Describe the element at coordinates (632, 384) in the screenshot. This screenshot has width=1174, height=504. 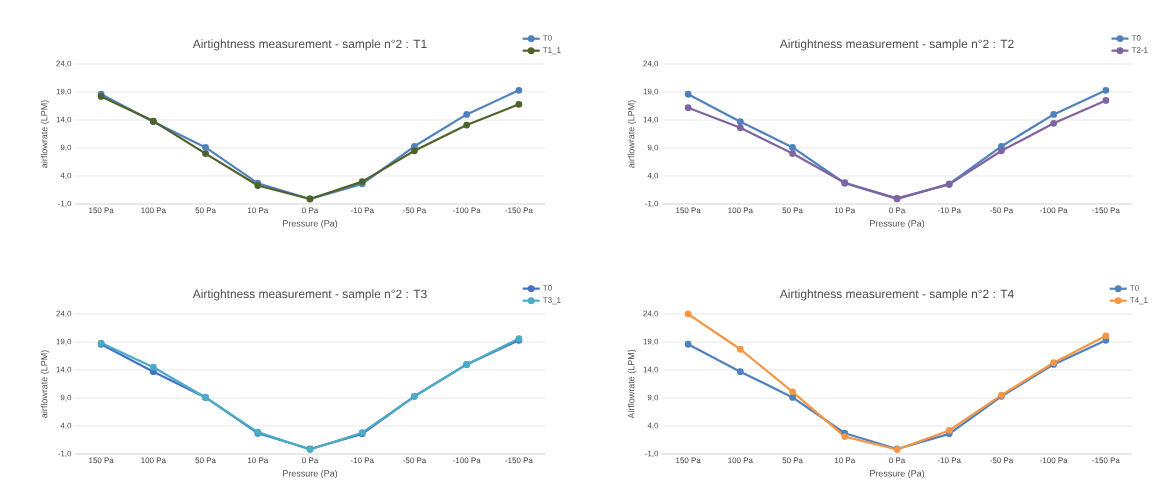
I see `y-axis-title: Airflowrate (LPM)` at that location.